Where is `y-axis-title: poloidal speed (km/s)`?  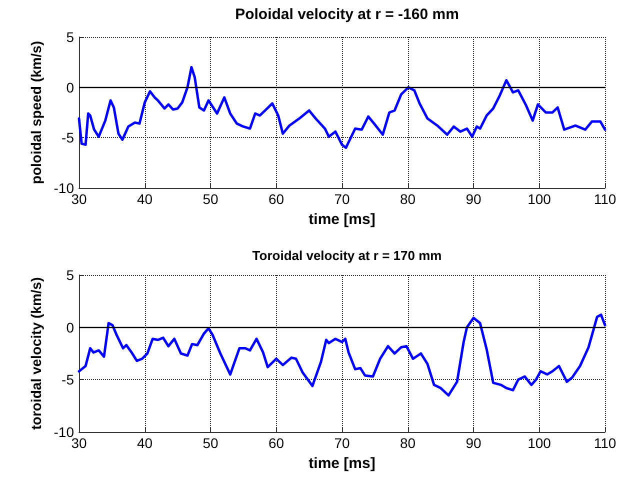
y-axis-title: poloidal speed (km/s) is located at coordinates (36, 112).